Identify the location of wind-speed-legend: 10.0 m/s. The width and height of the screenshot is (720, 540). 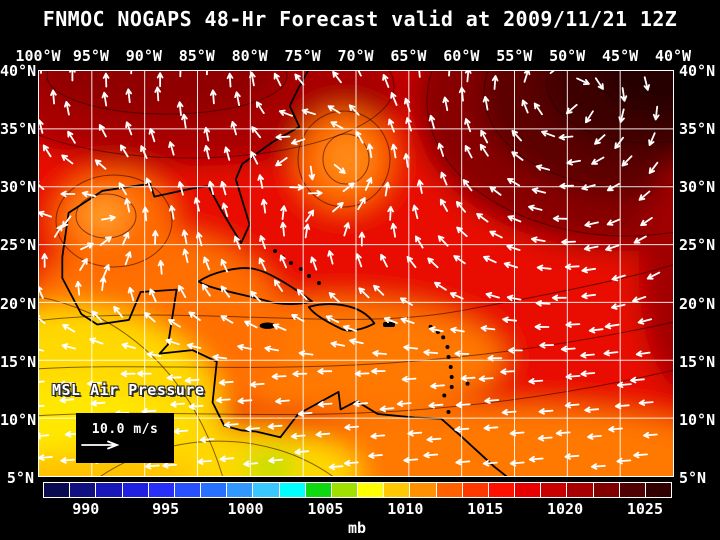
(125, 438).